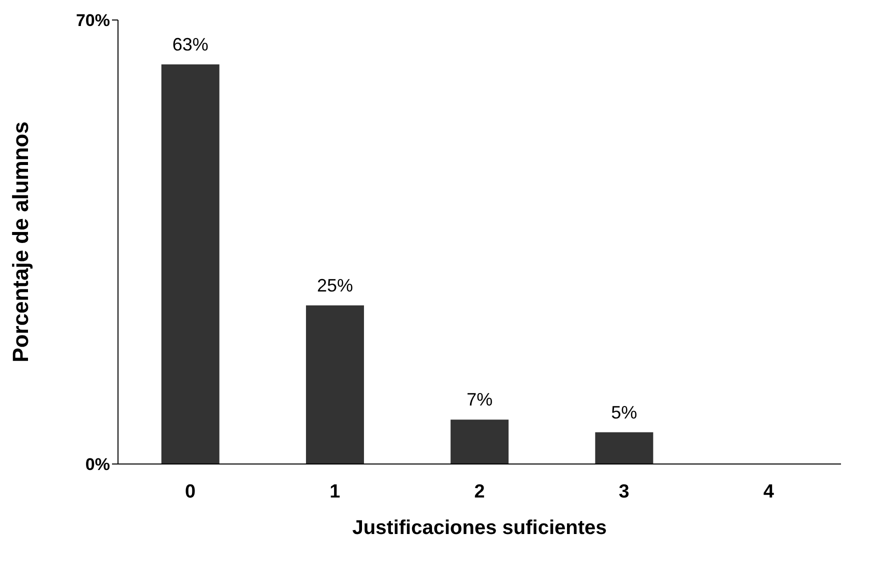 This screenshot has width=869, height=562. Describe the element at coordinates (479, 400) in the screenshot. I see `data-label: 7%` at that location.